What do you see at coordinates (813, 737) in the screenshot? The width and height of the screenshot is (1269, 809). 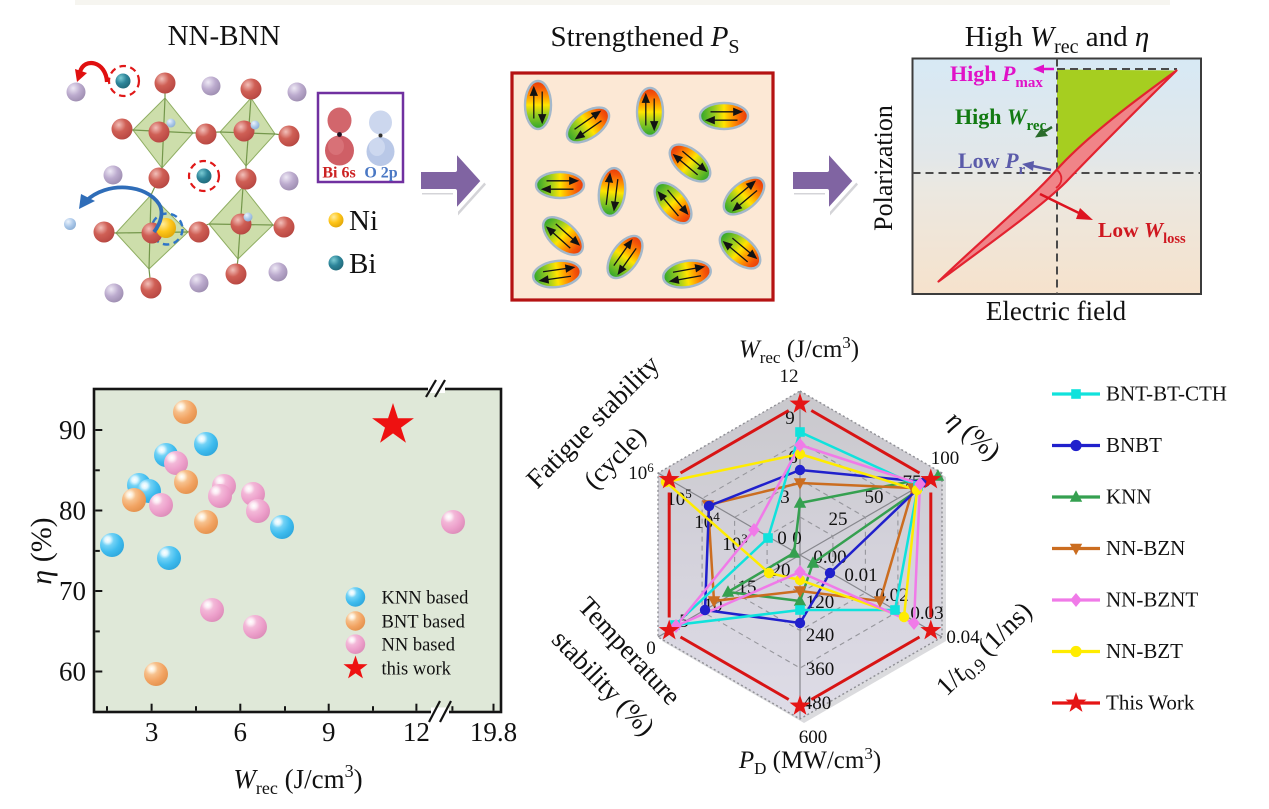 I see `svg-text: 600` at bounding box center [813, 737].